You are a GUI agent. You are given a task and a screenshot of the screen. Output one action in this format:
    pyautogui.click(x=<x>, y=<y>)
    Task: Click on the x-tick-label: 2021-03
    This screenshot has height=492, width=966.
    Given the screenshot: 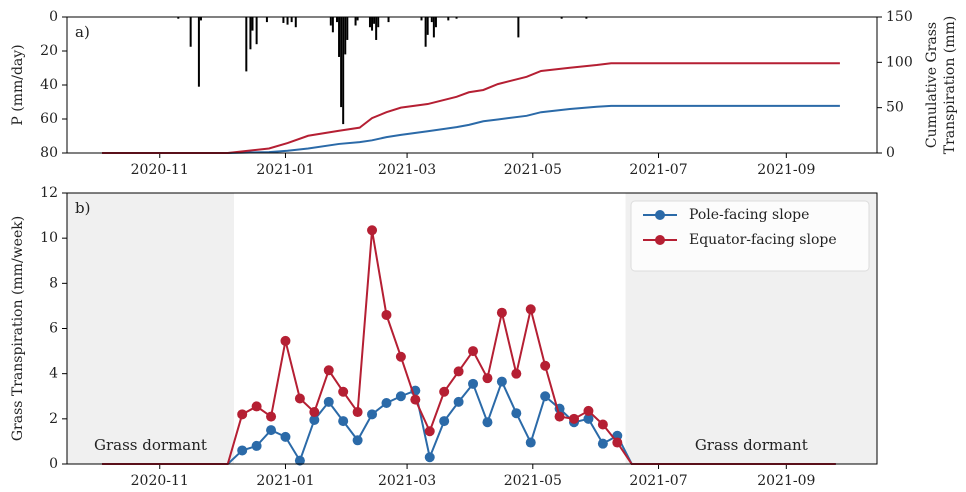 What is the action you would take?
    pyautogui.click(x=407, y=170)
    